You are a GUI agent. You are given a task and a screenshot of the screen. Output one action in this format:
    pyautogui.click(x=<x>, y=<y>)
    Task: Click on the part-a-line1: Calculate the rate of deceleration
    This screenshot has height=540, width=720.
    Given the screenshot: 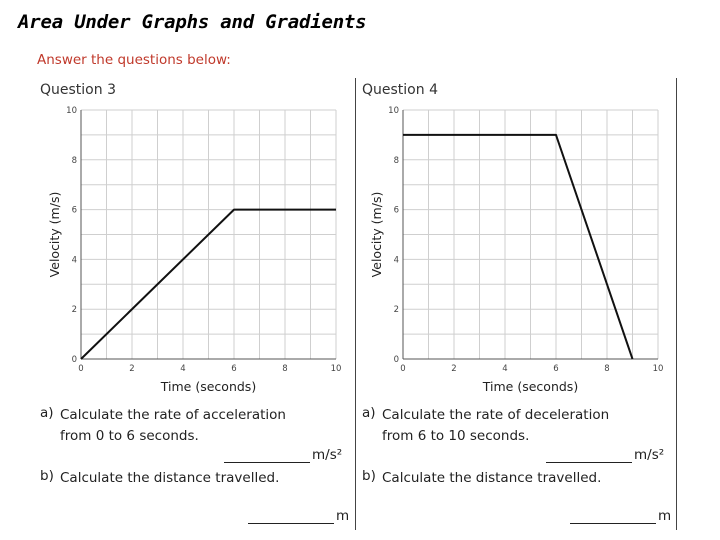 What is the action you would take?
    pyautogui.click(x=496, y=415)
    